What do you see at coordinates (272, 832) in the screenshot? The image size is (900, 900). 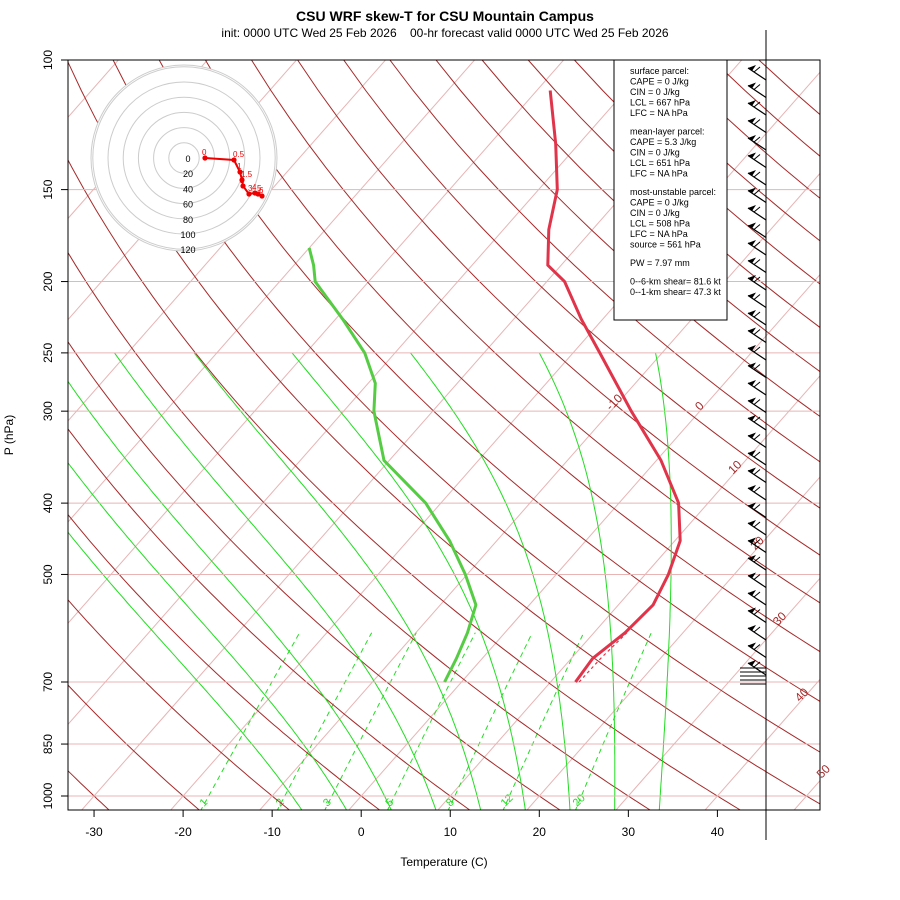 I see `x-tick-label: -10` at bounding box center [272, 832].